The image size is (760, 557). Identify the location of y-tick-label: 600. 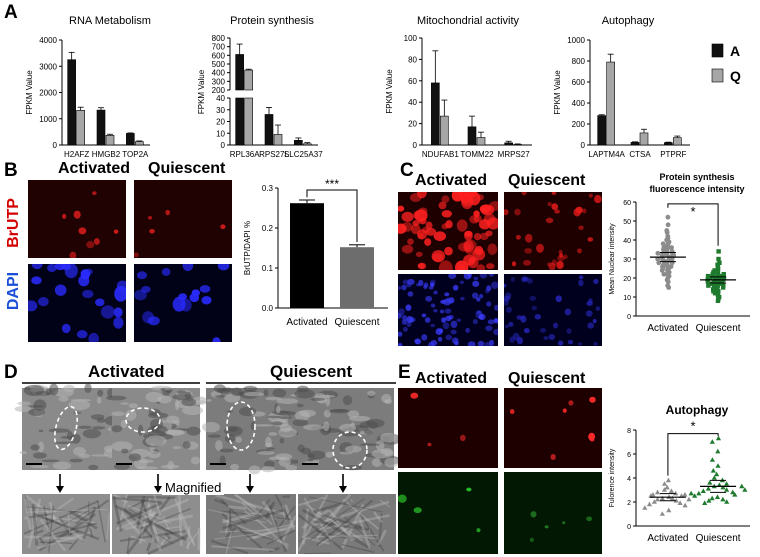
(219, 55).